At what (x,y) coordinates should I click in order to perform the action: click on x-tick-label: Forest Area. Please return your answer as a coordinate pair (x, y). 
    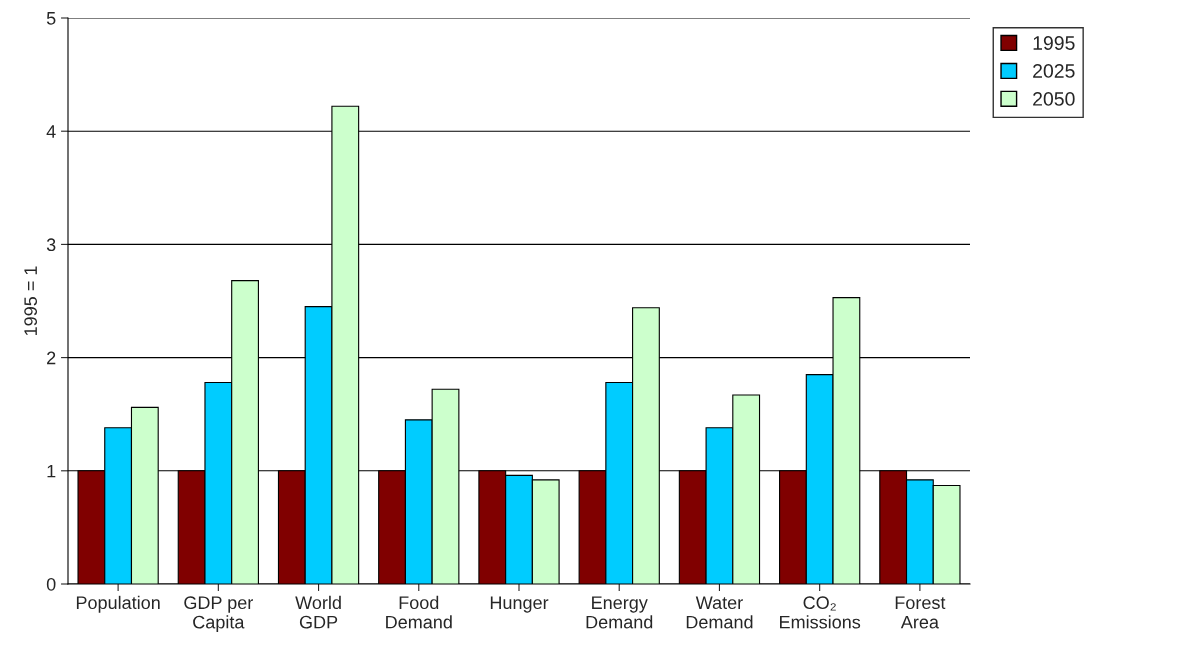
    Looking at the image, I should click on (920, 612).